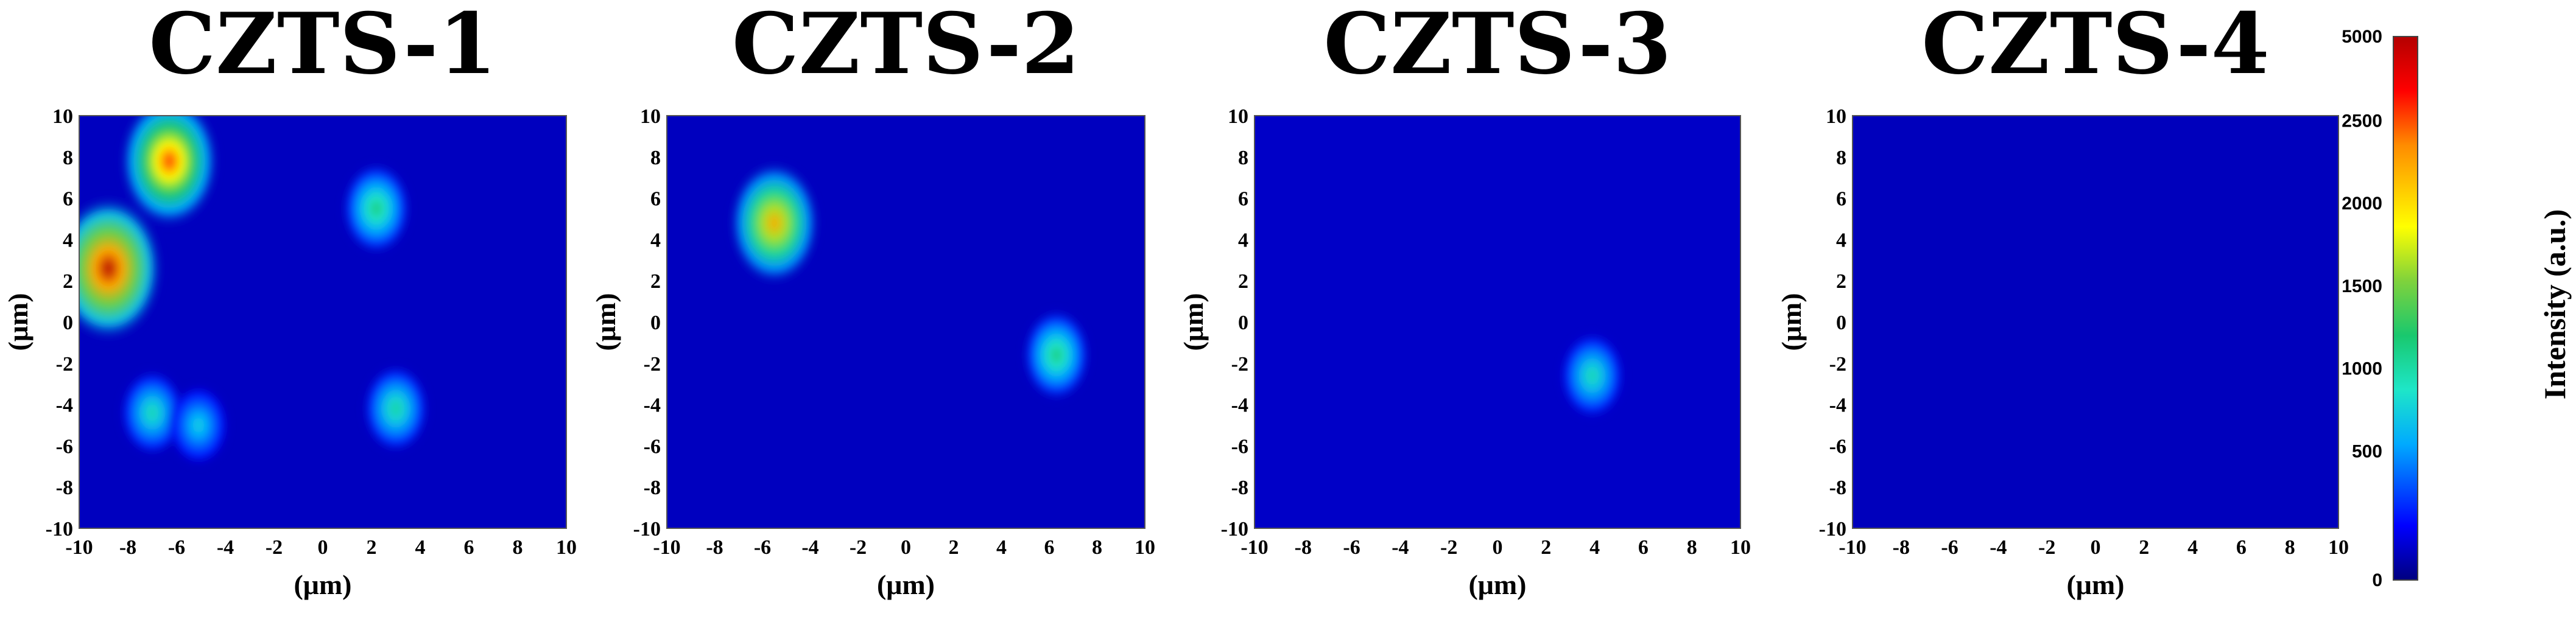 Image resolution: width=2576 pixels, height=619 pixels. I want to click on heatmap-background, so click(2095, 322).